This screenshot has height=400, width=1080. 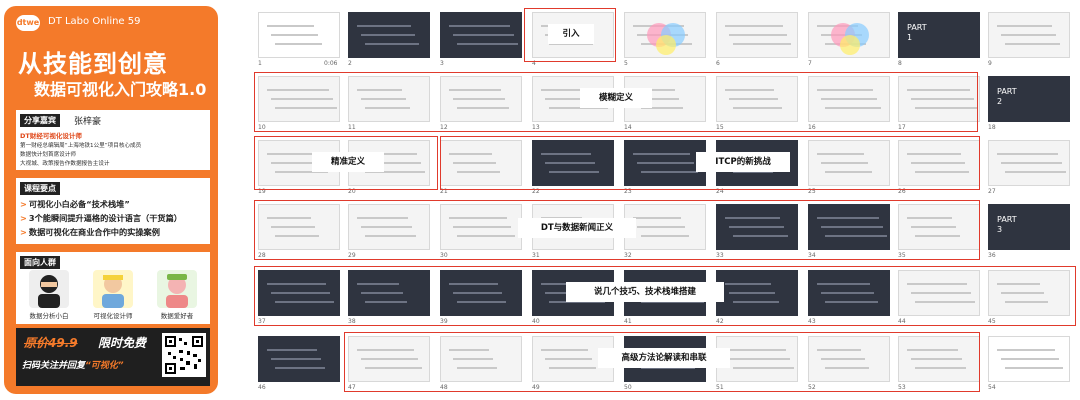 I want to click on audience-item: 数据爱好者, so click(x=177, y=296).